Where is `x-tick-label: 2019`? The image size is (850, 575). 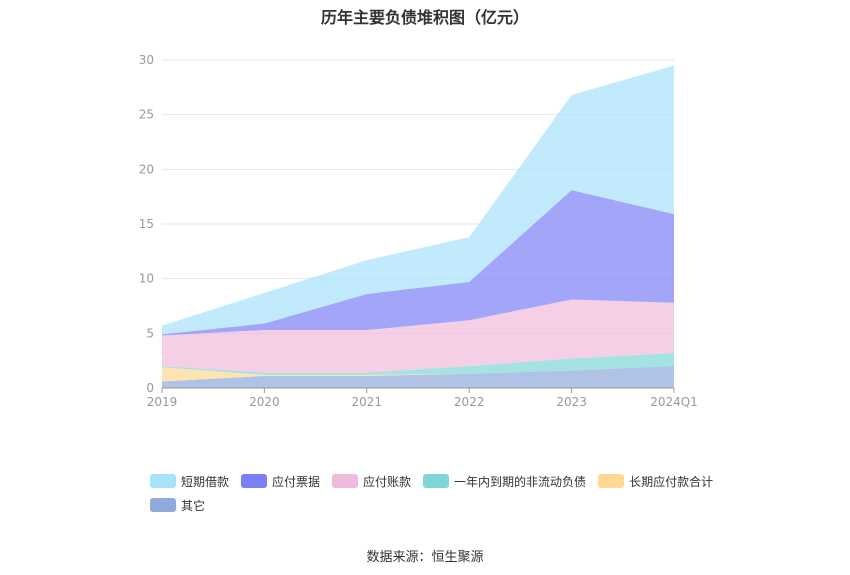 x-tick-label: 2019 is located at coordinates (162, 402).